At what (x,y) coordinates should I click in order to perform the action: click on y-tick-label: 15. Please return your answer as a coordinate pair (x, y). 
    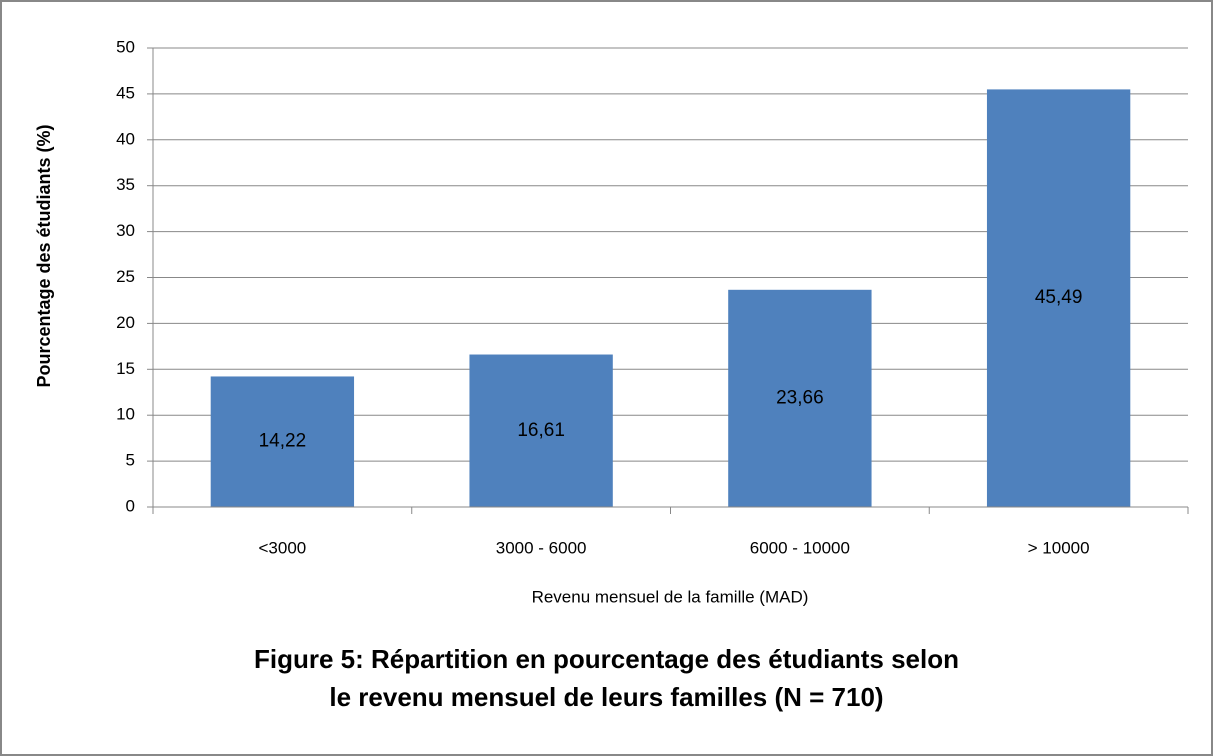
    Looking at the image, I should click on (125, 368).